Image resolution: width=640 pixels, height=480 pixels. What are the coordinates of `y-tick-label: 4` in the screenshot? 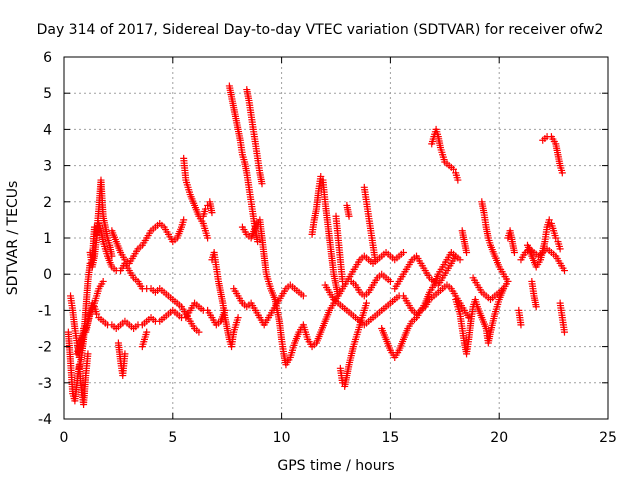 It's located at (47, 130).